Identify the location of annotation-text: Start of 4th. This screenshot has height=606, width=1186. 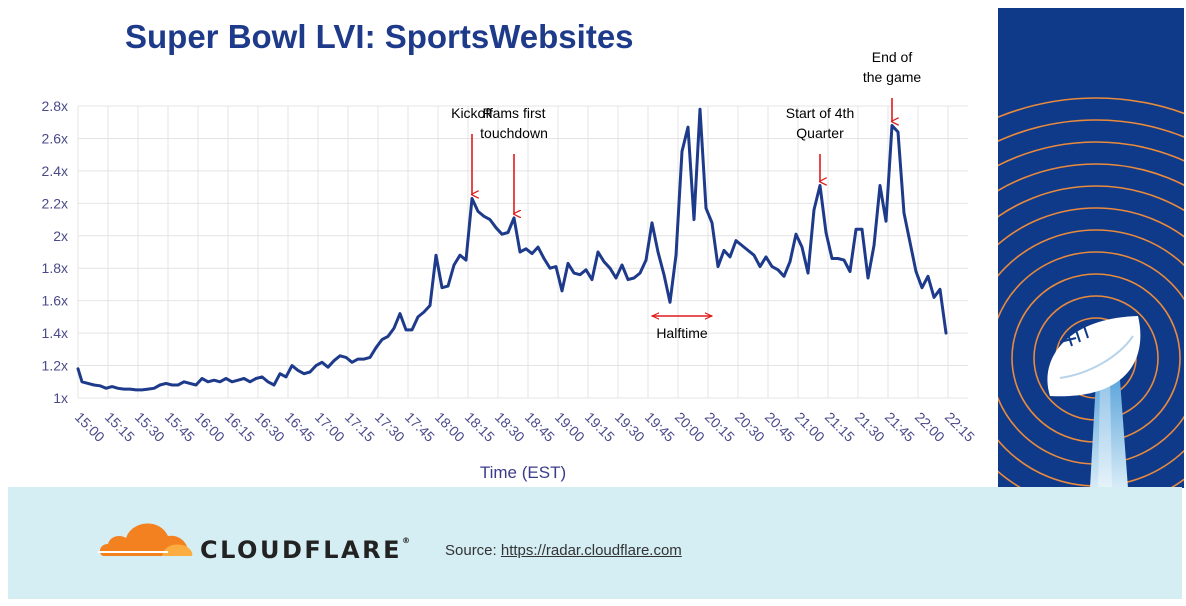
(820, 113).